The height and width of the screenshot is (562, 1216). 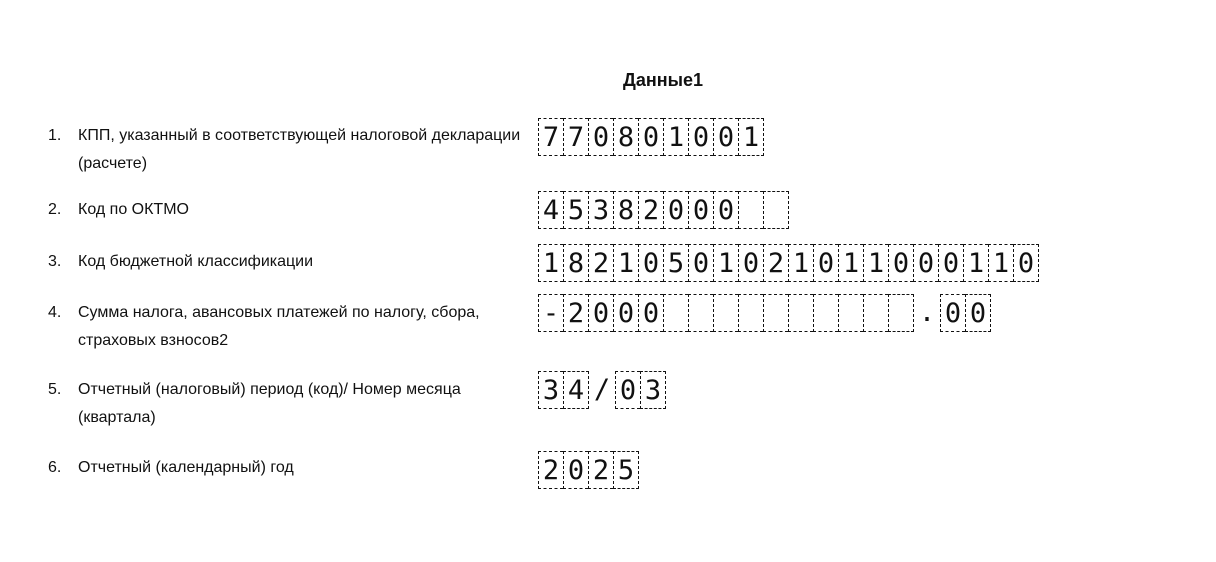 I want to click on period-cells: 3 4/0 3, so click(x=602, y=390).